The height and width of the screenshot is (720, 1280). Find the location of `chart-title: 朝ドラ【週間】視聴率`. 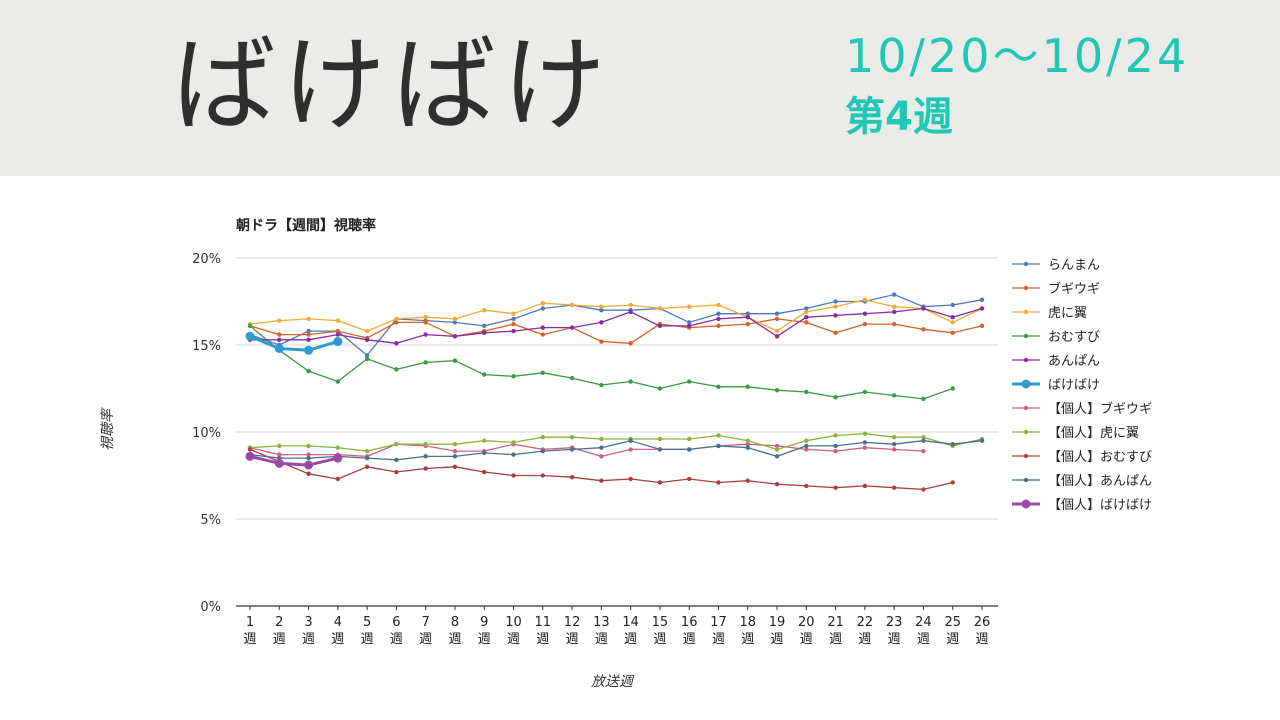

chart-title: 朝ドラ【週間】視聴率 is located at coordinates (306, 225).